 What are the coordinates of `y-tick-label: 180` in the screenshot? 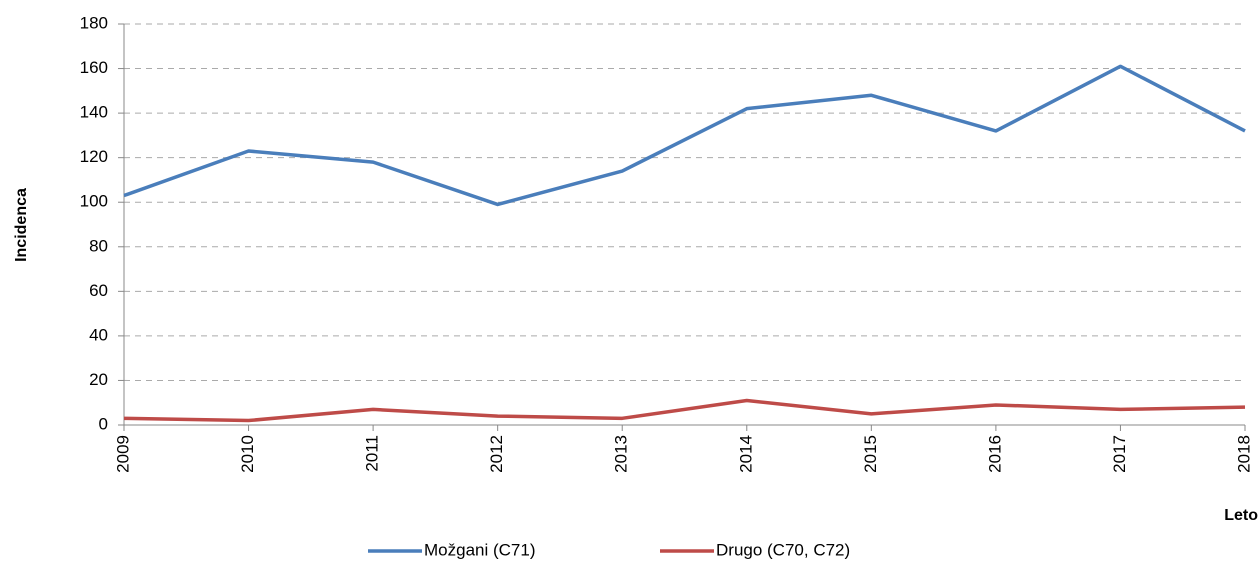 It's located at (94, 22).